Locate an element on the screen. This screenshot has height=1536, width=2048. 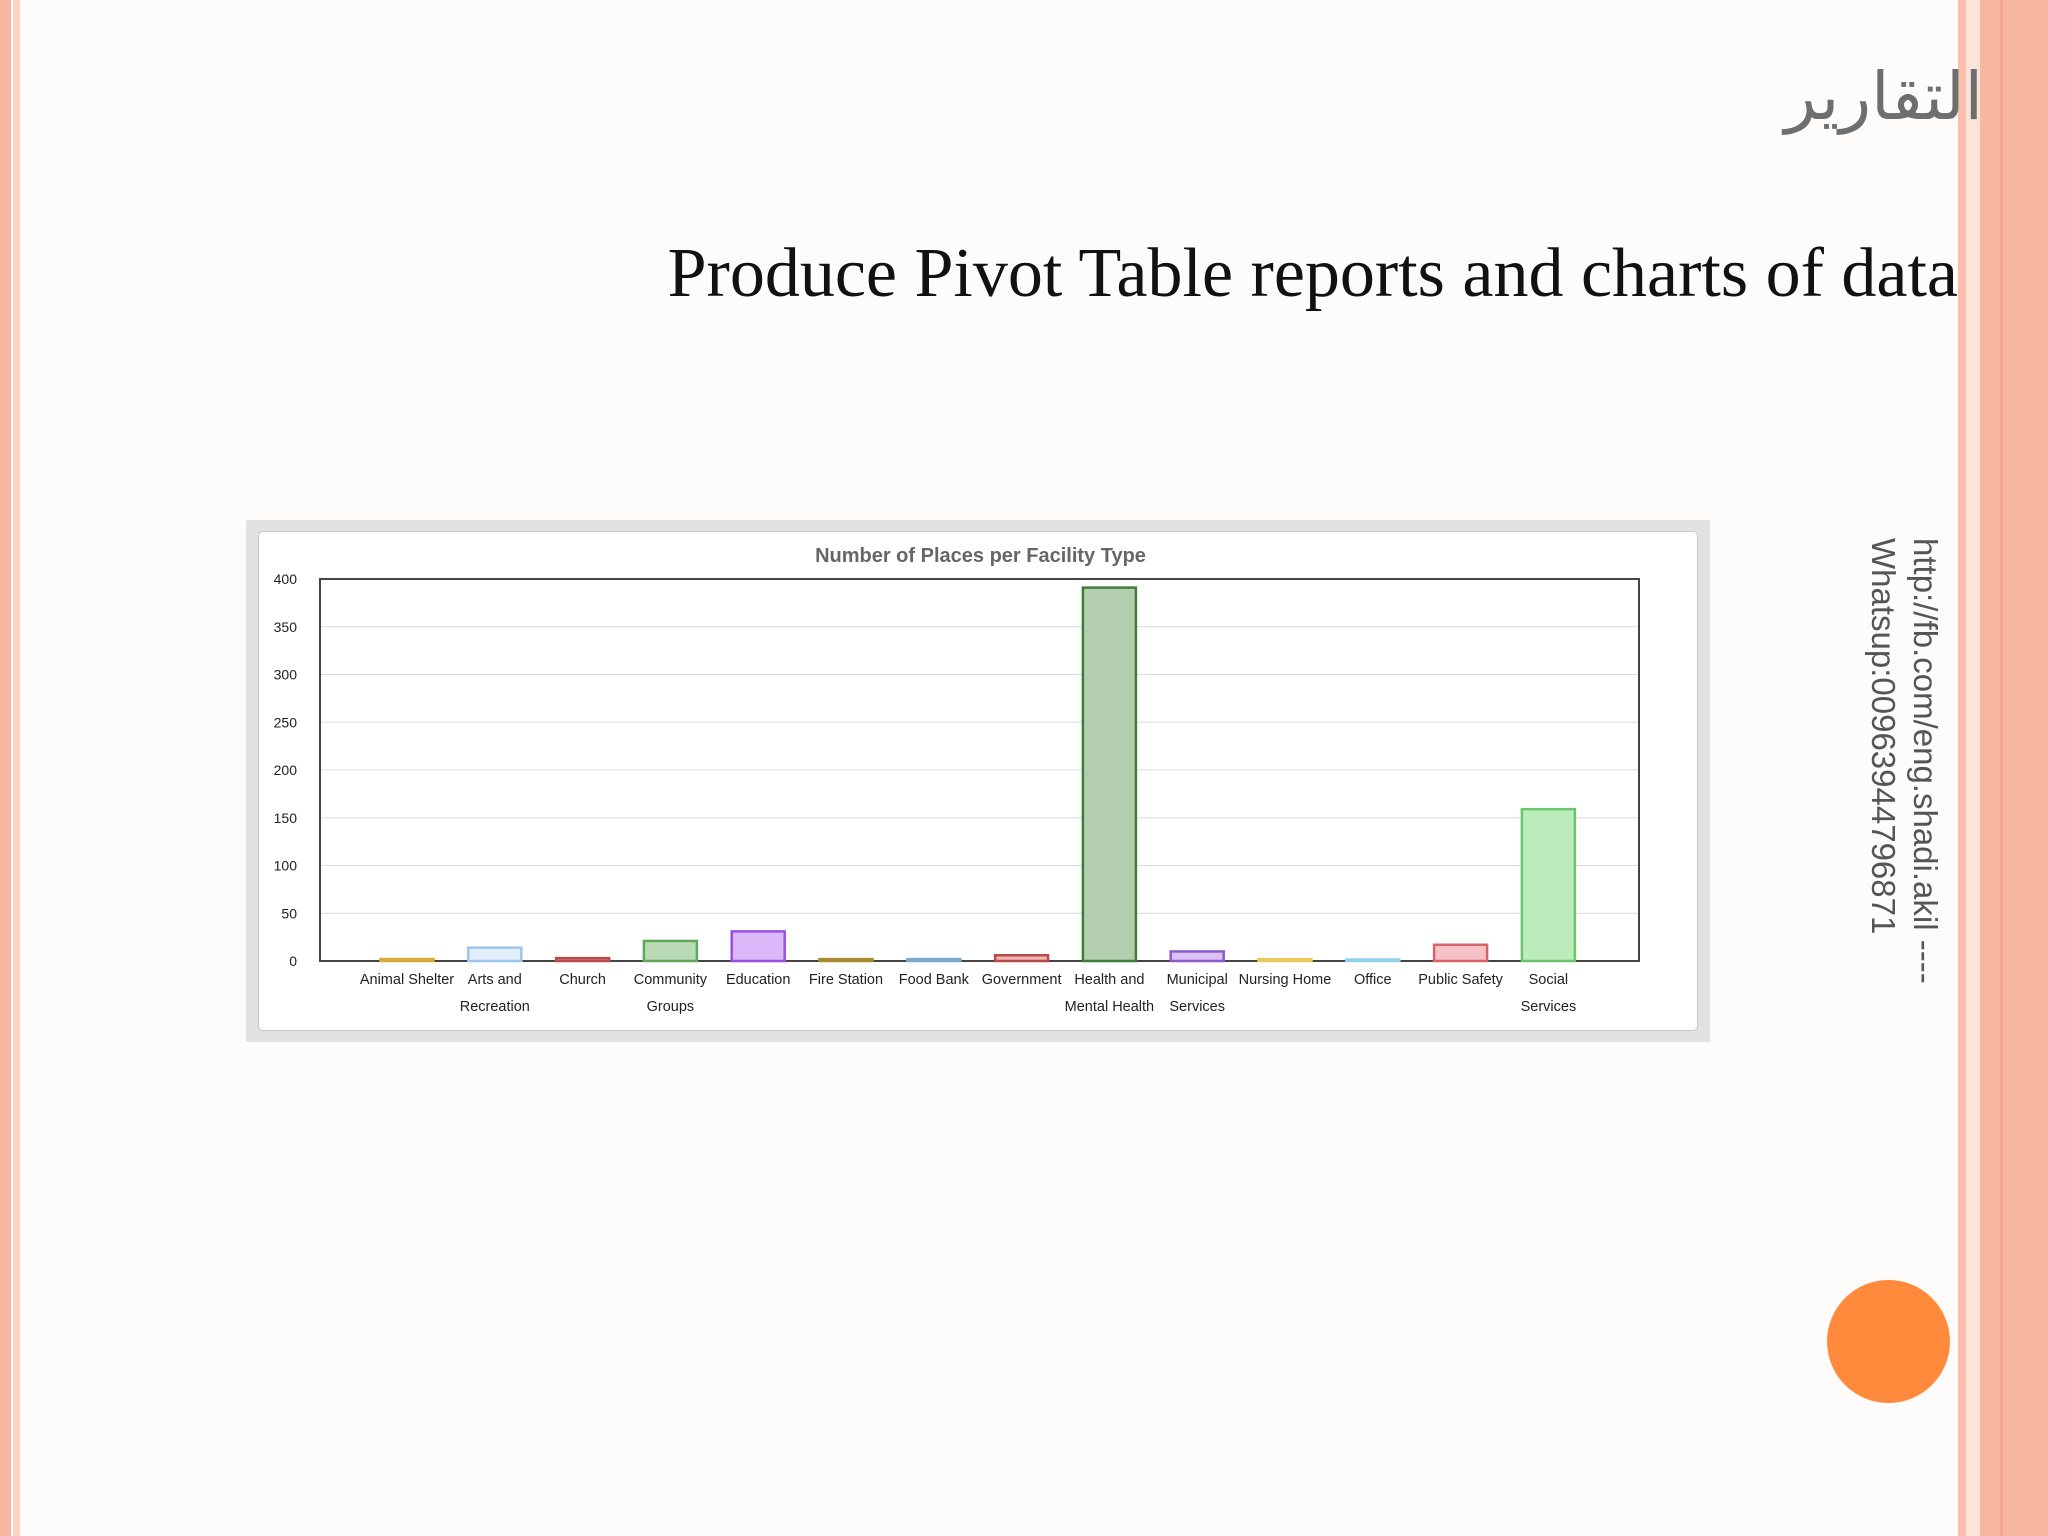
y-tick-label: 50 is located at coordinates (289, 913).